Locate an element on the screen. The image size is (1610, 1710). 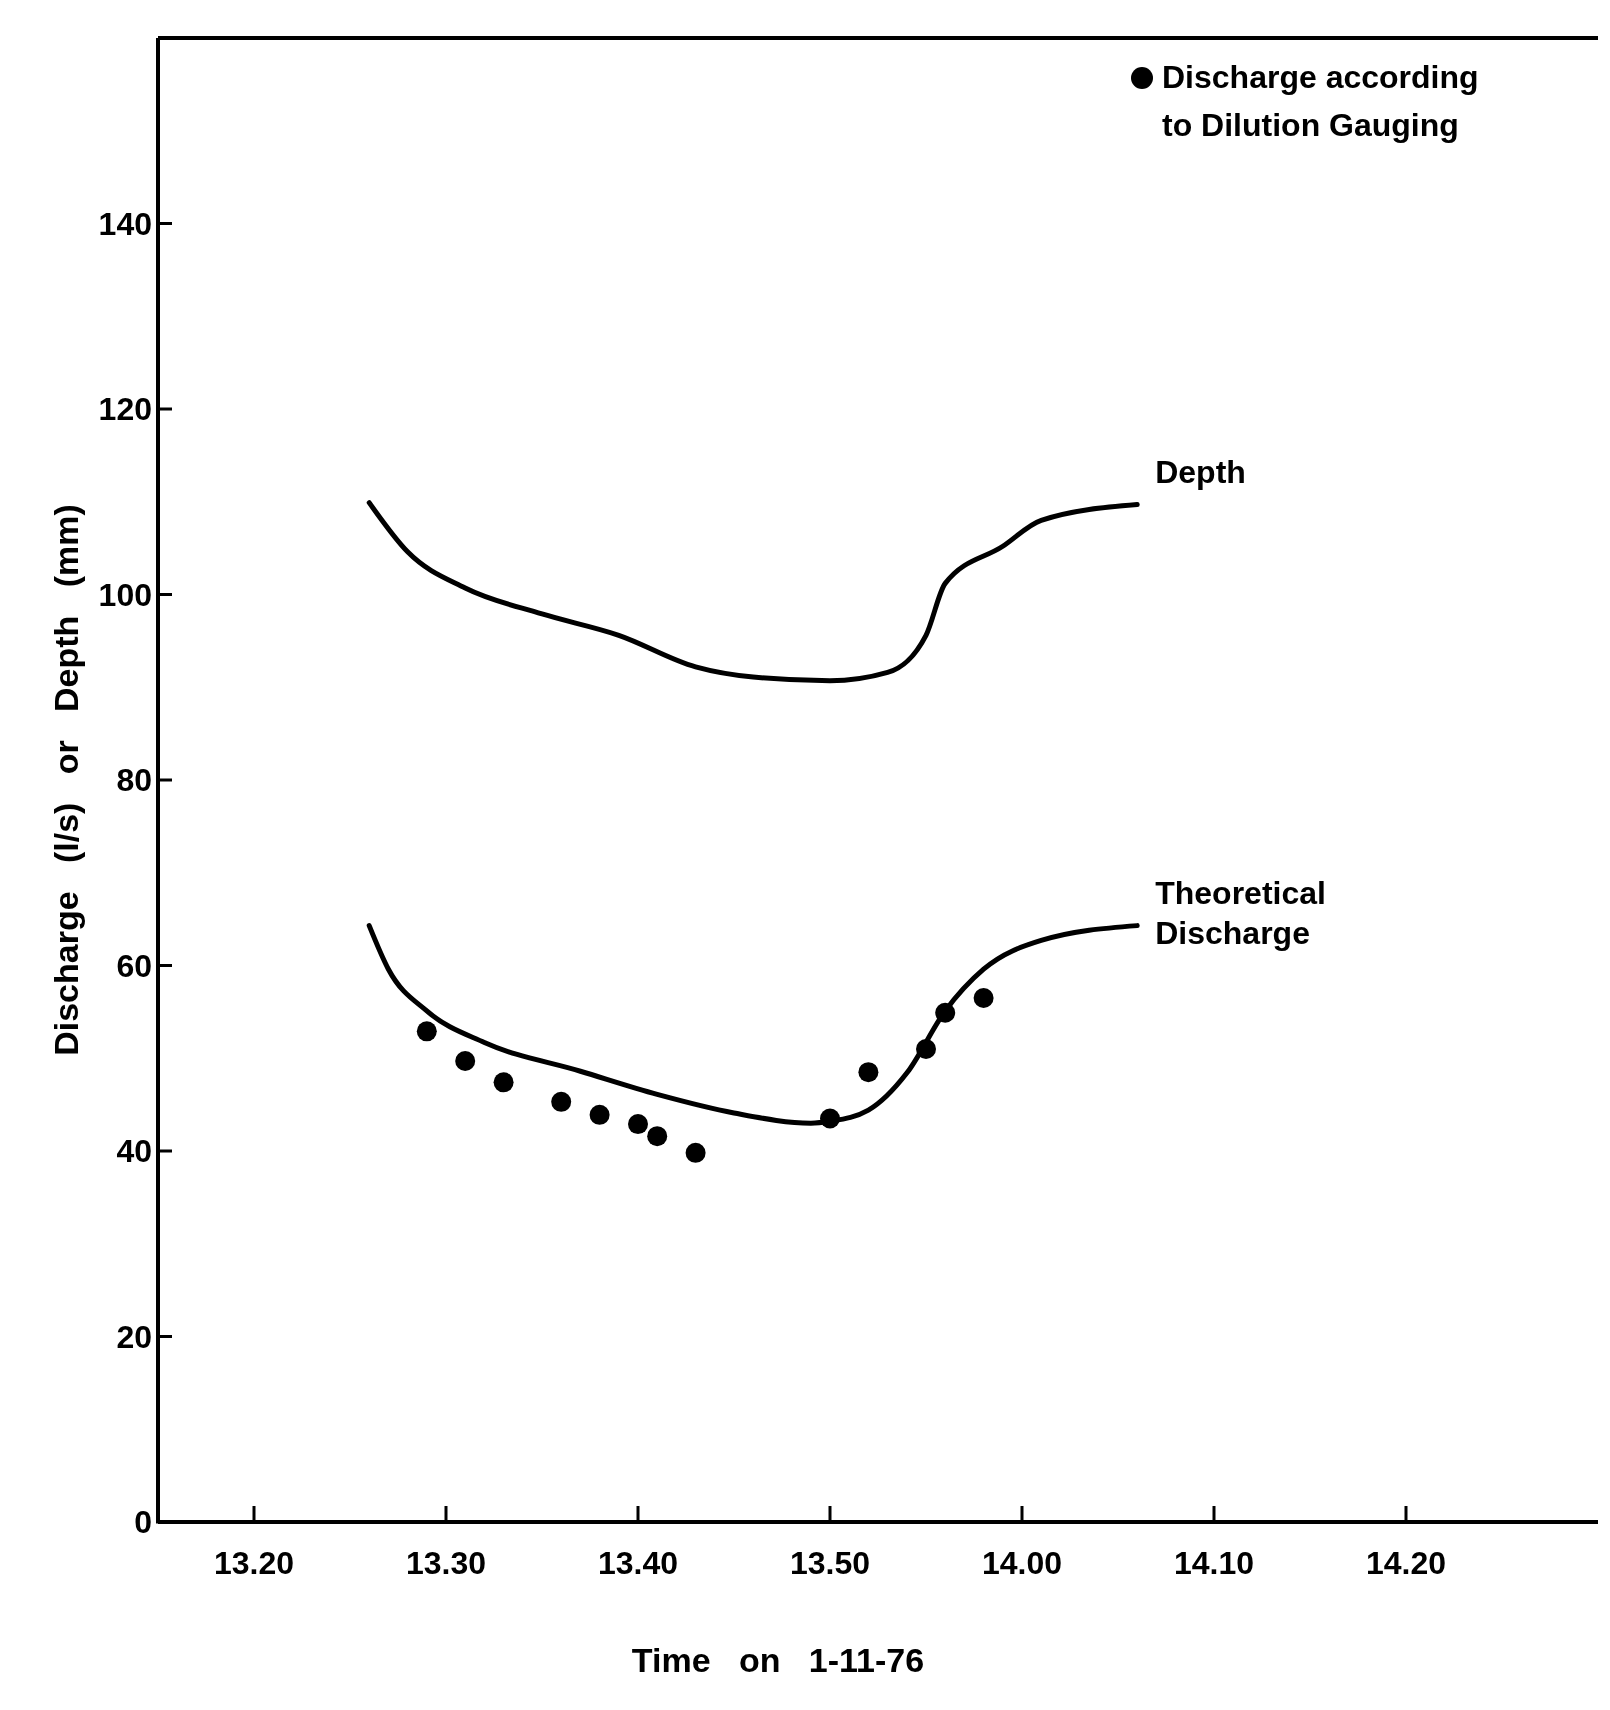
y-tick-label: 120 is located at coordinates (125, 409).